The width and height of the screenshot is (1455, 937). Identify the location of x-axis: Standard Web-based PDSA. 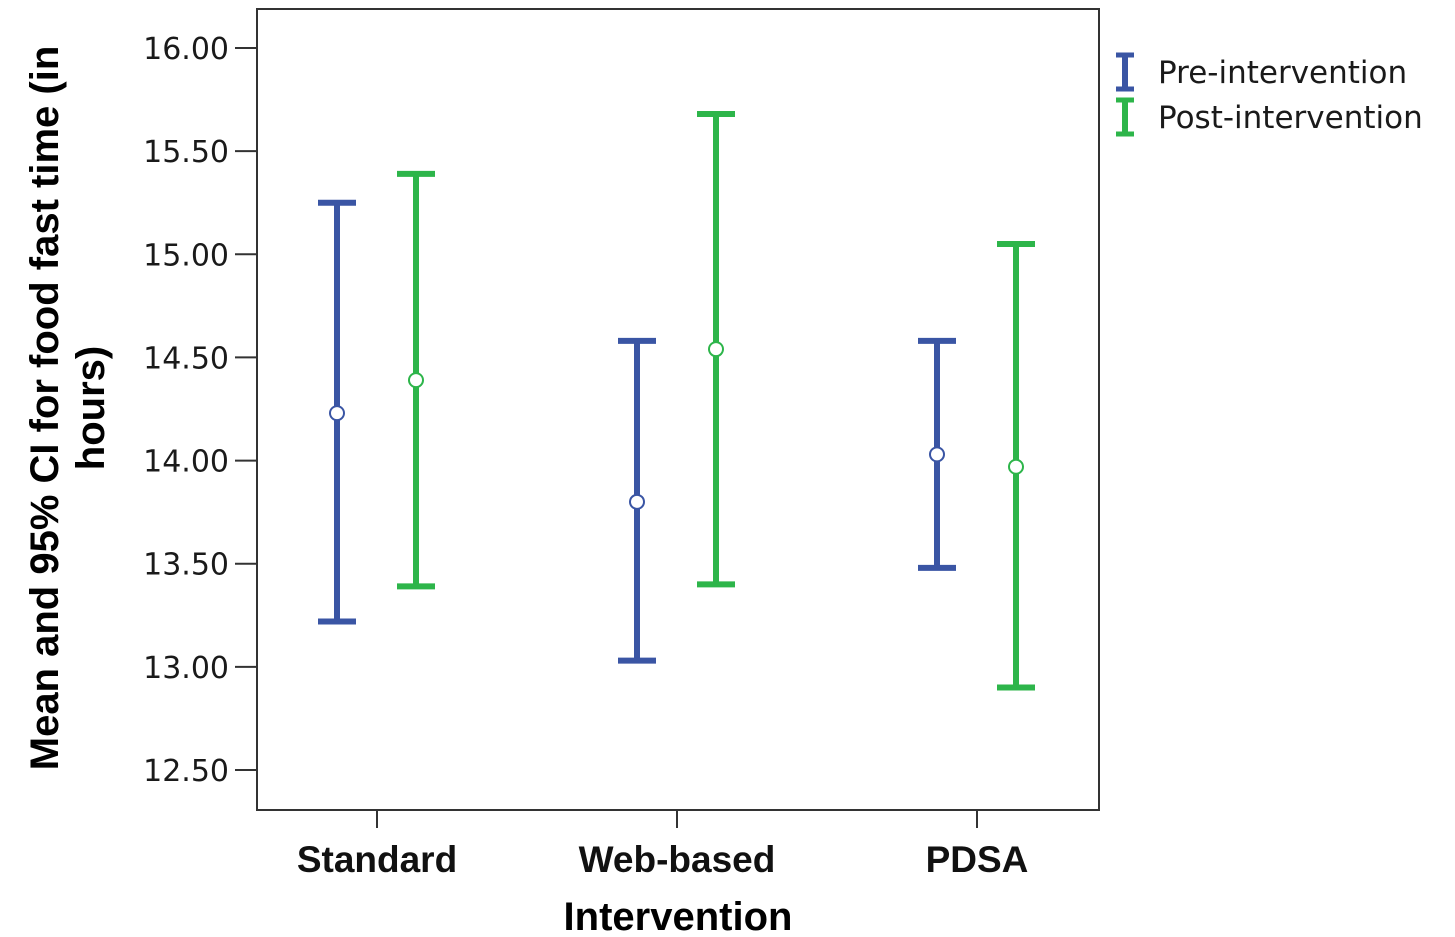
(663, 845).